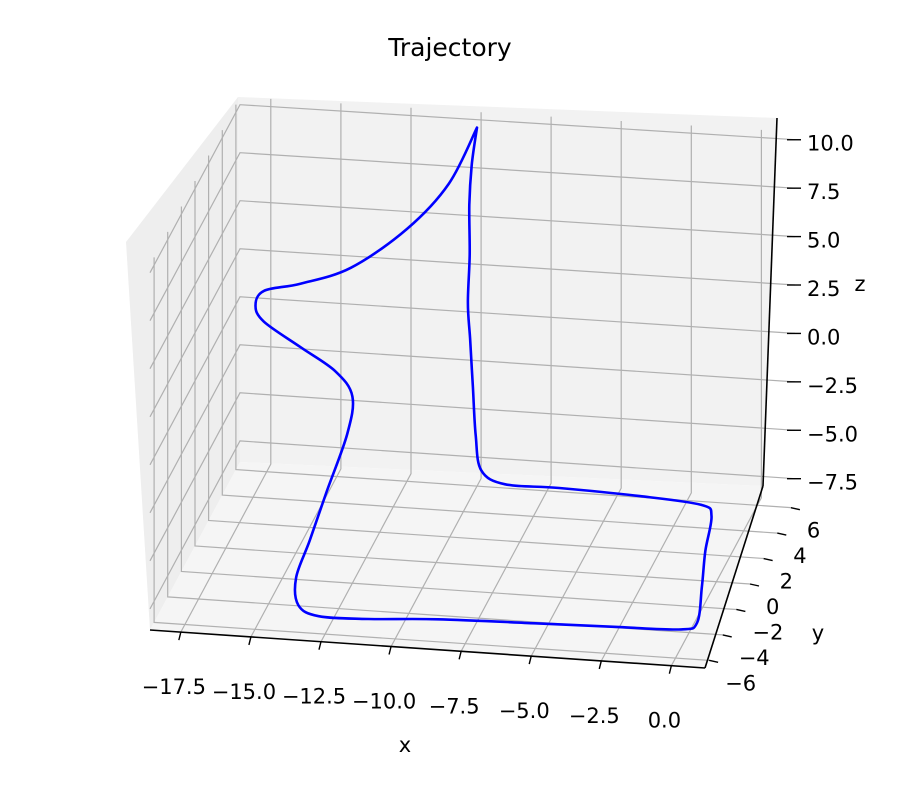 This screenshot has width=904, height=789. I want to click on z-tick-label: 2.5, so click(823, 289).